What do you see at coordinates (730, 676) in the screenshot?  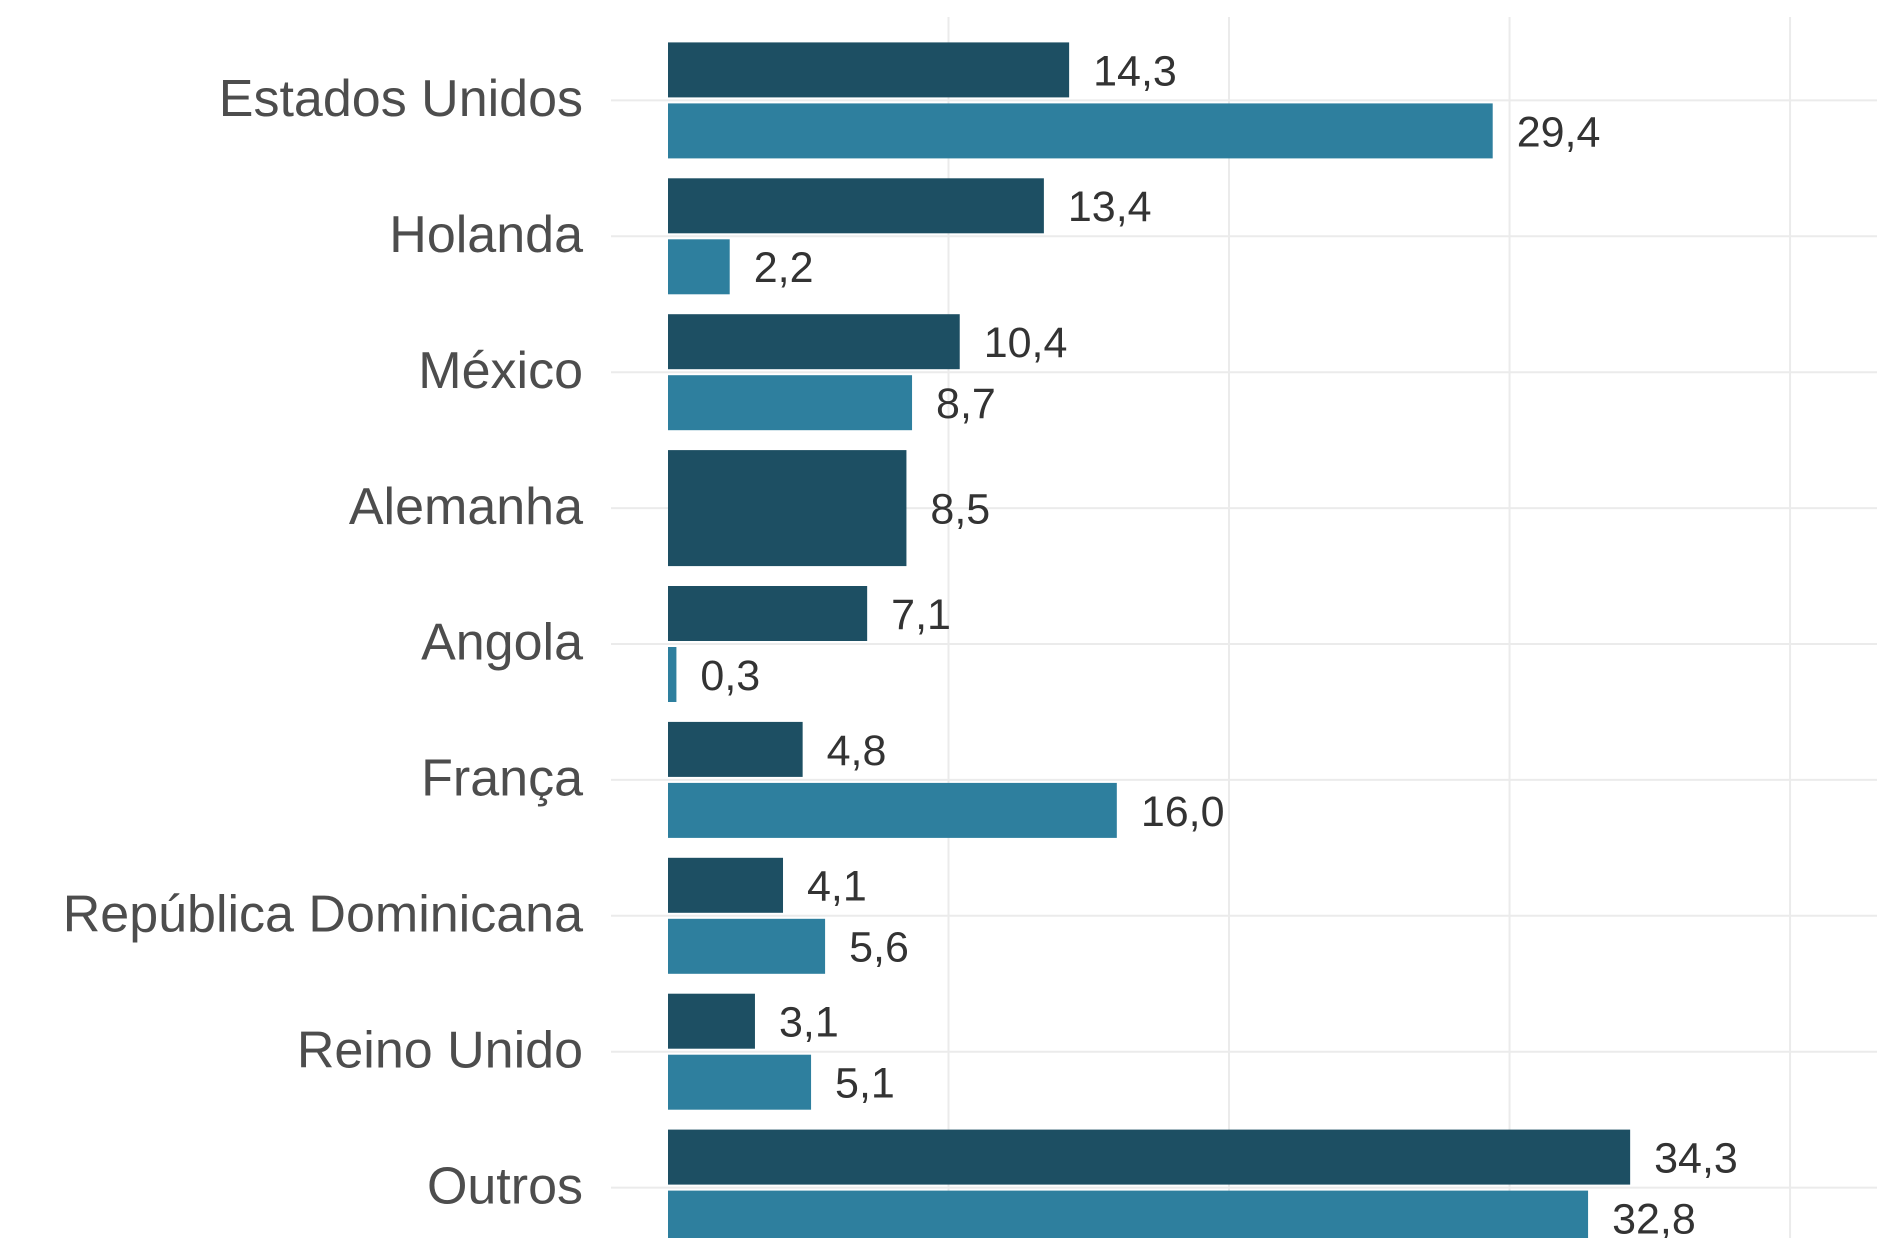 I see `value-label: 0,3` at bounding box center [730, 676].